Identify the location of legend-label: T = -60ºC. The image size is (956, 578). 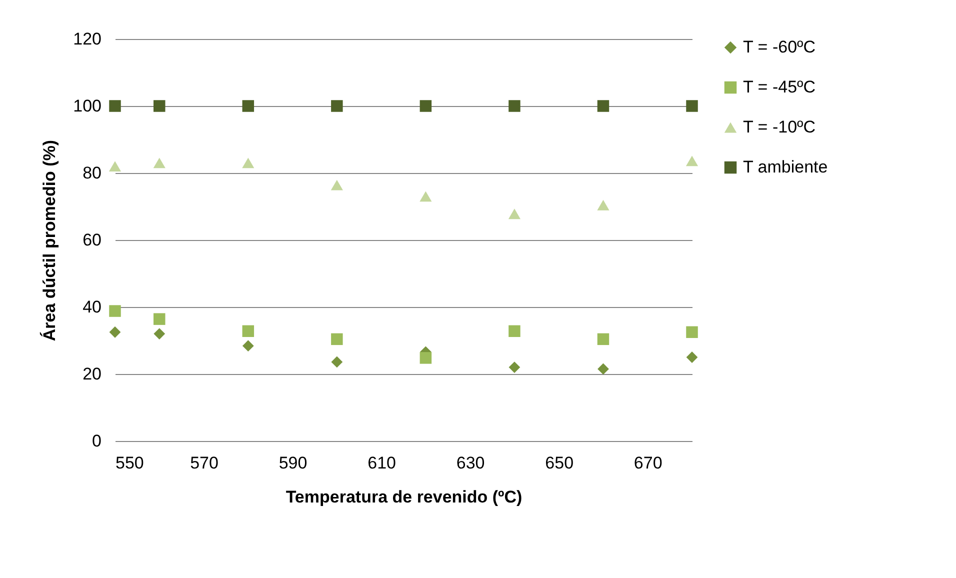
(779, 47).